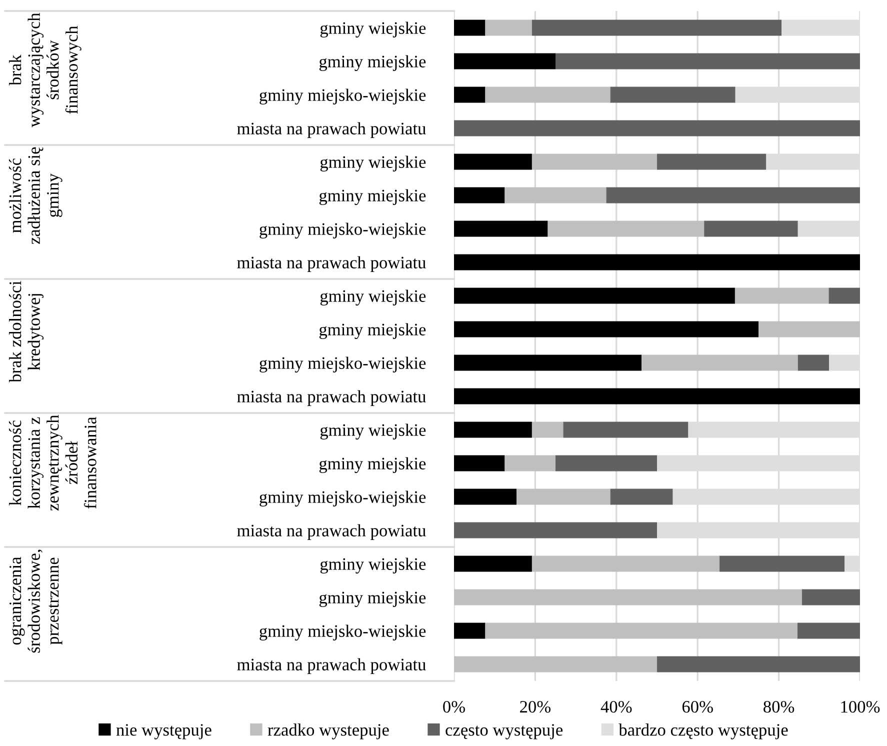 The image size is (887, 746). I want to click on x-tick-label: 100%, so click(860, 706).